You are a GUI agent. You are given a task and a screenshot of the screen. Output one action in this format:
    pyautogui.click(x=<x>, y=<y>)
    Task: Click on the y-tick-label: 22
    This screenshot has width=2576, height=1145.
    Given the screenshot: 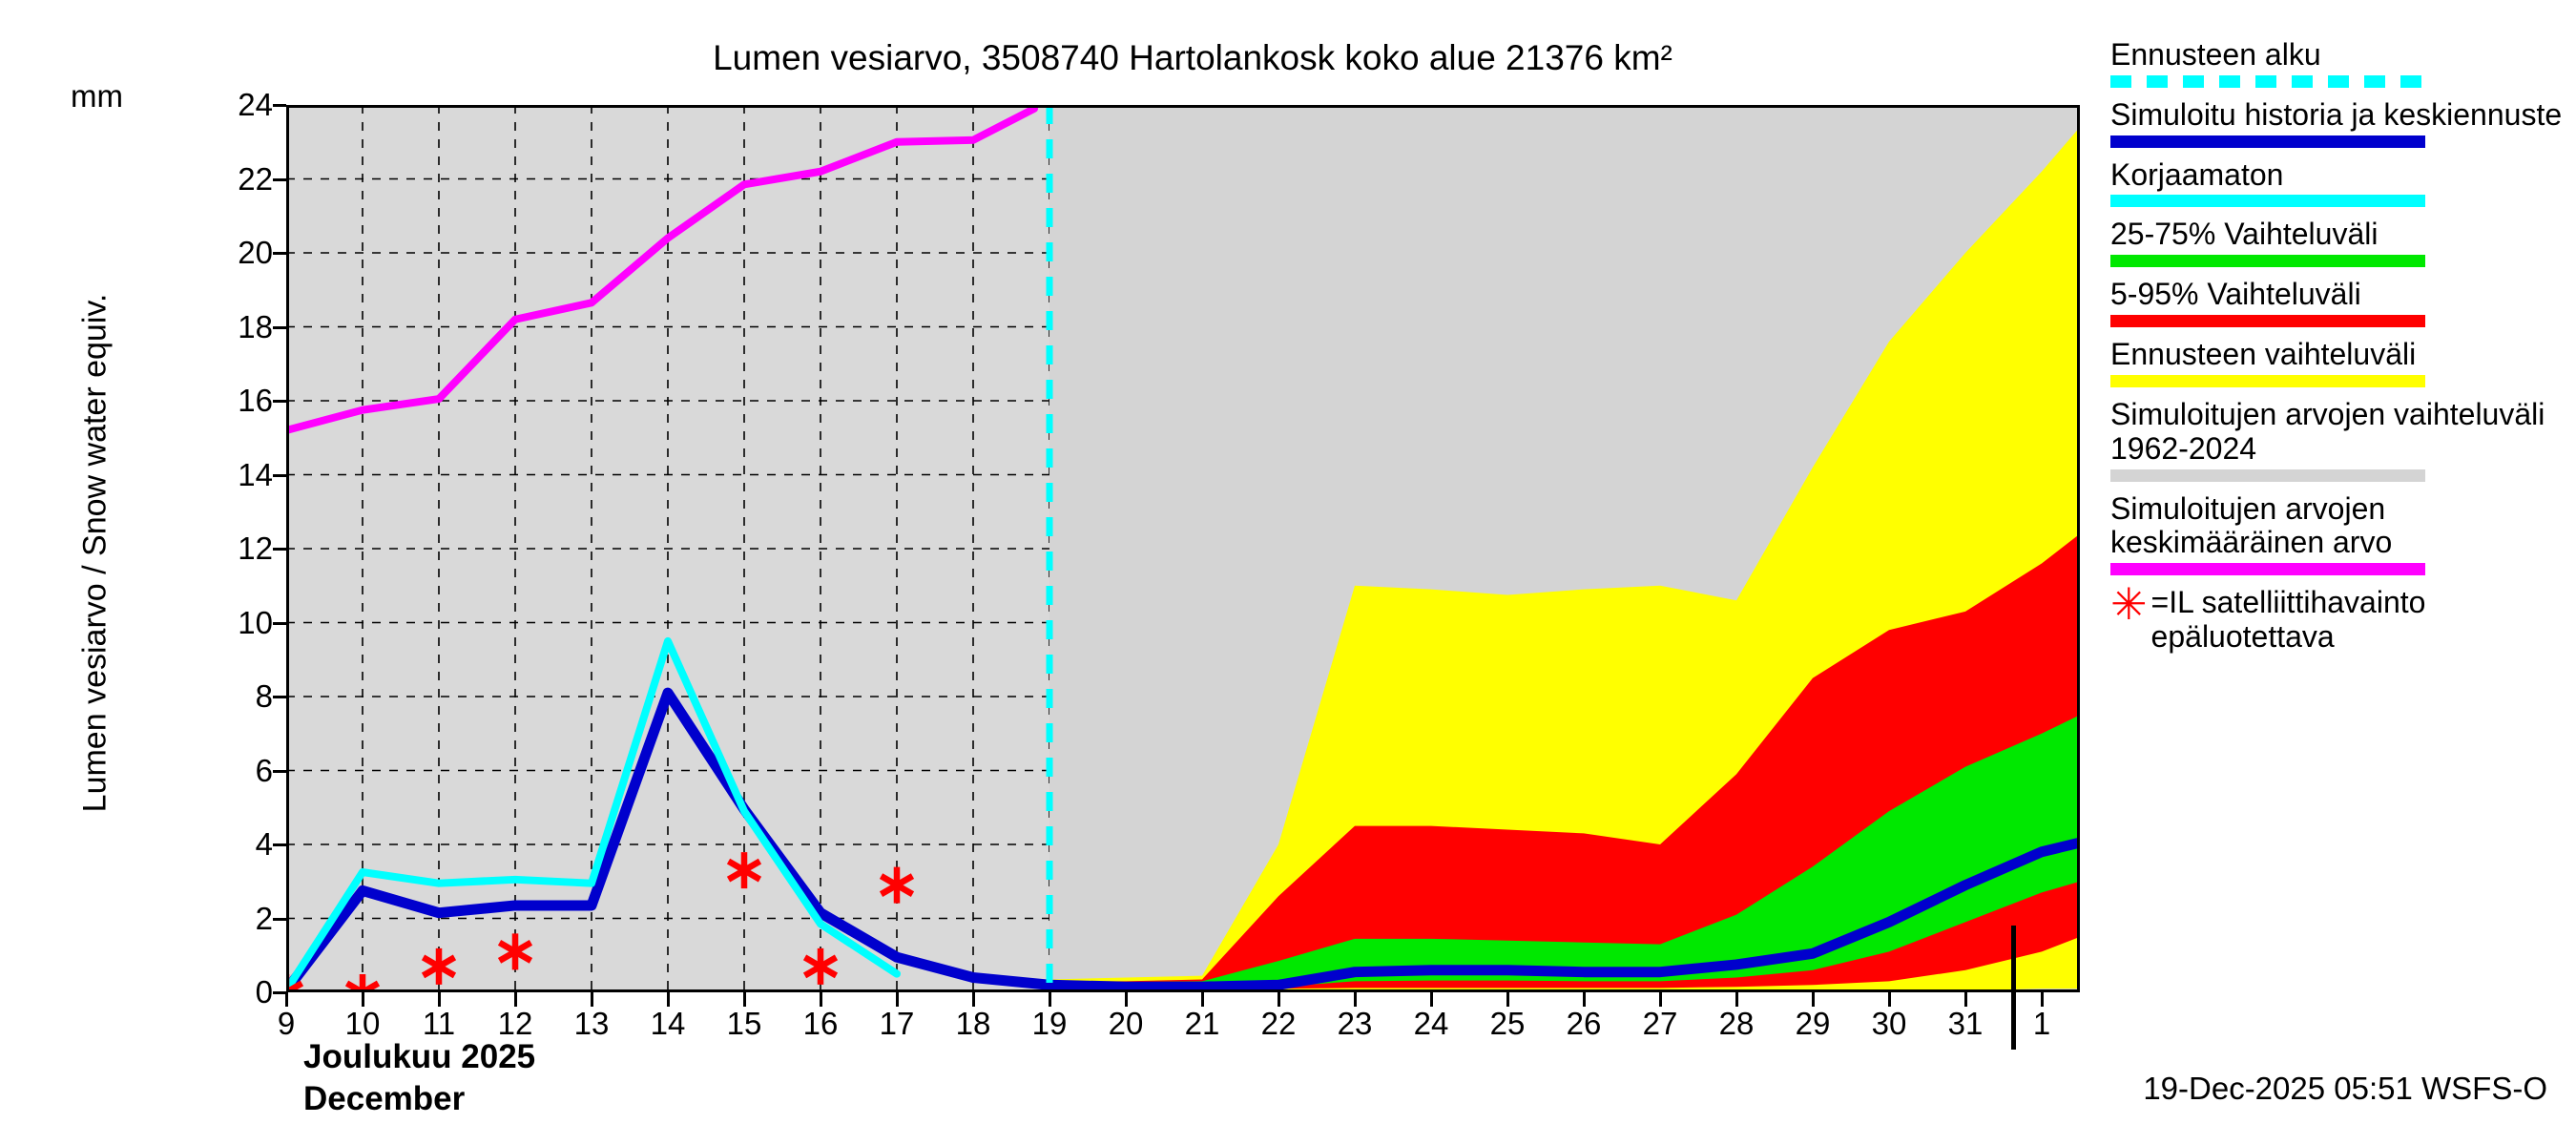 What is the action you would take?
    pyautogui.click(x=255, y=179)
    